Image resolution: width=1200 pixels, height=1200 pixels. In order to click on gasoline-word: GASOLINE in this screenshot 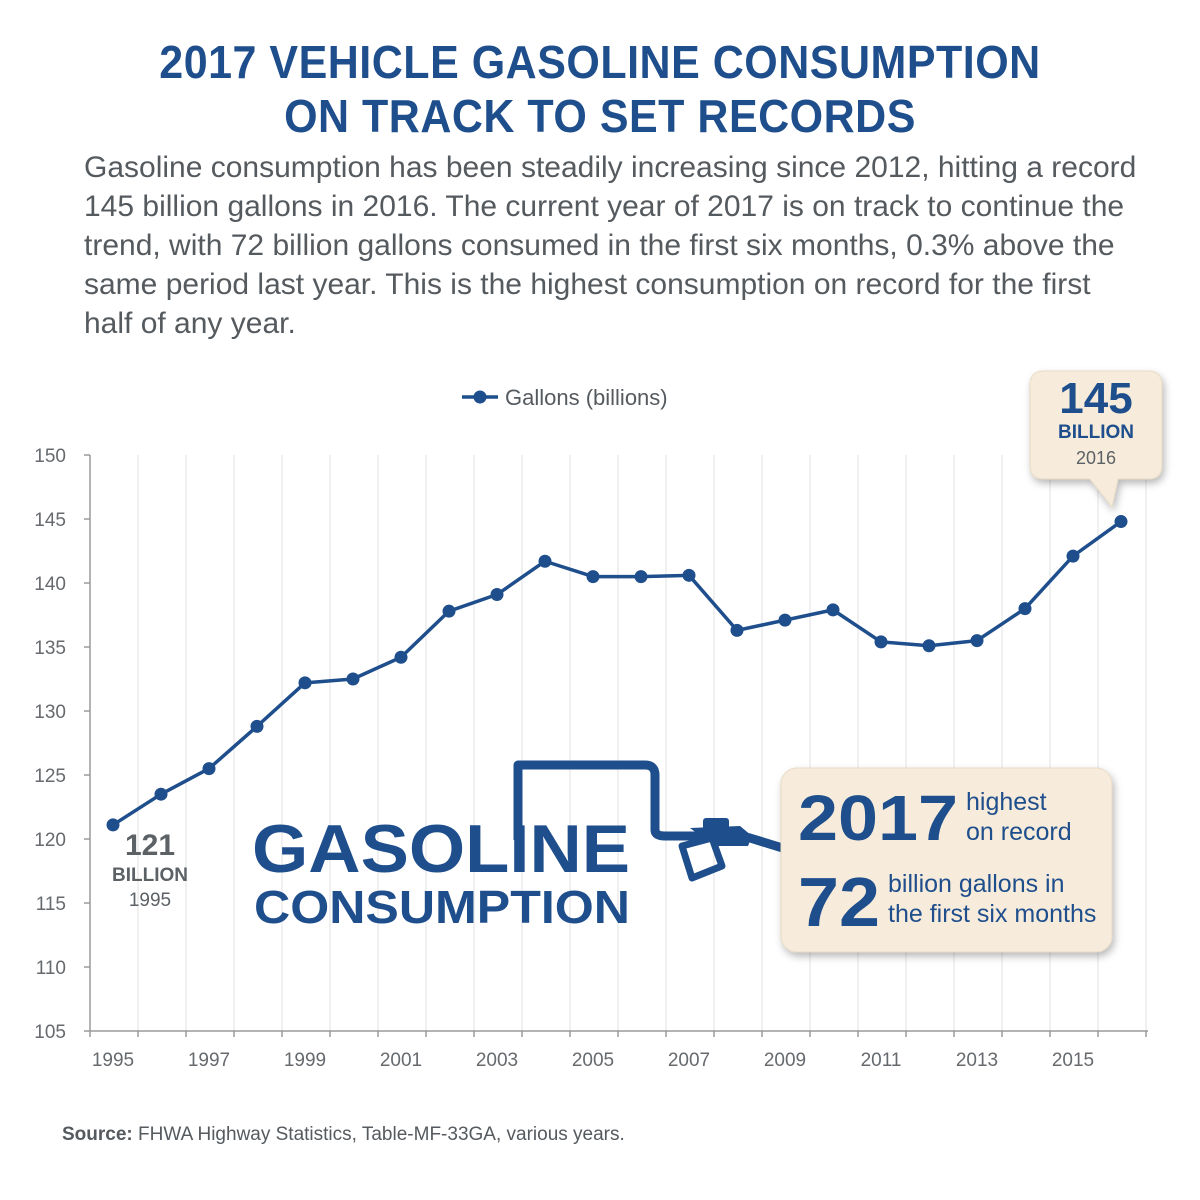, I will do `click(441, 849)`.